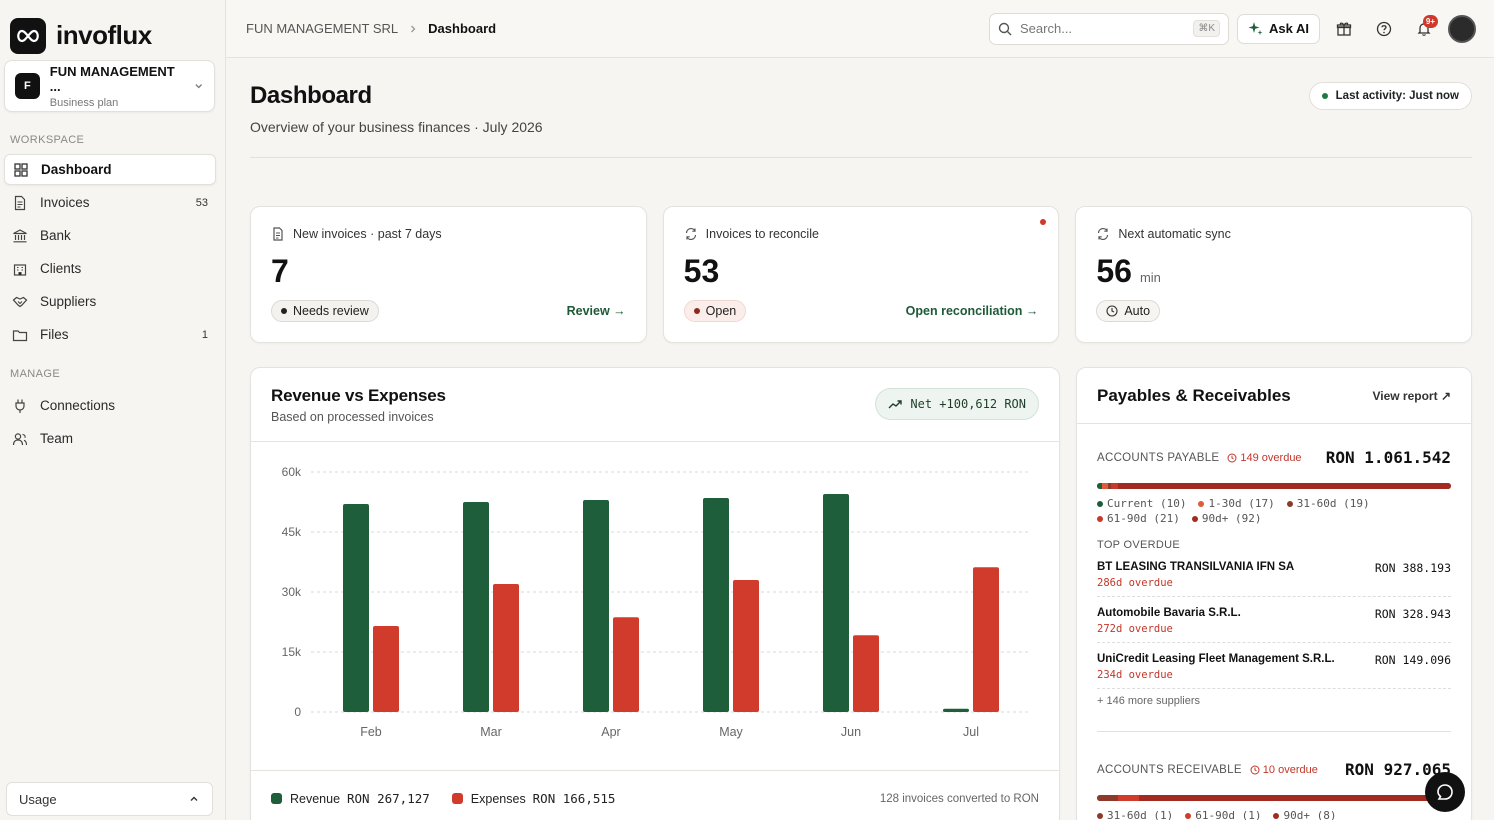 Image resolution: width=1494 pixels, height=820 pixels. I want to click on open-reconciliation-link: Open reconciliation →, so click(972, 311).